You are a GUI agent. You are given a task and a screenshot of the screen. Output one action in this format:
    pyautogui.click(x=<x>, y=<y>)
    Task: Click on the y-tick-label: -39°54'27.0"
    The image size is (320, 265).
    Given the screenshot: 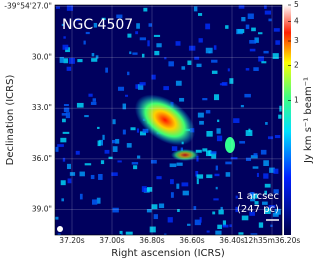 What is the action you would take?
    pyautogui.click(x=28, y=6)
    